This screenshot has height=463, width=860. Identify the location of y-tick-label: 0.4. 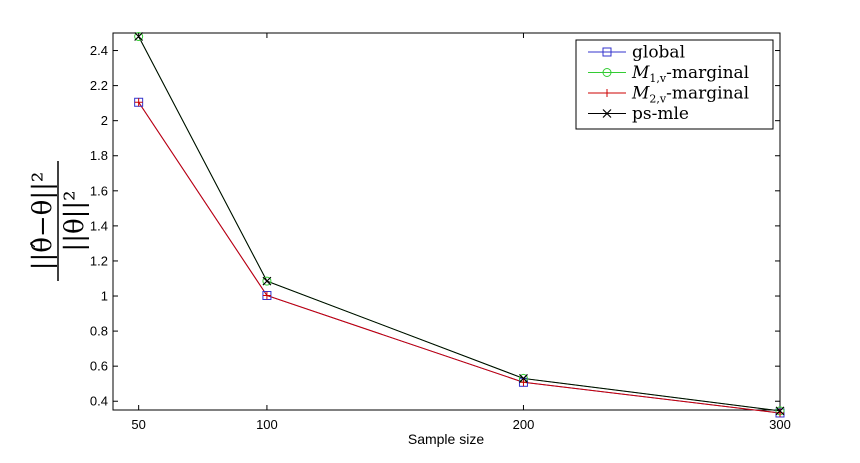
(99, 401).